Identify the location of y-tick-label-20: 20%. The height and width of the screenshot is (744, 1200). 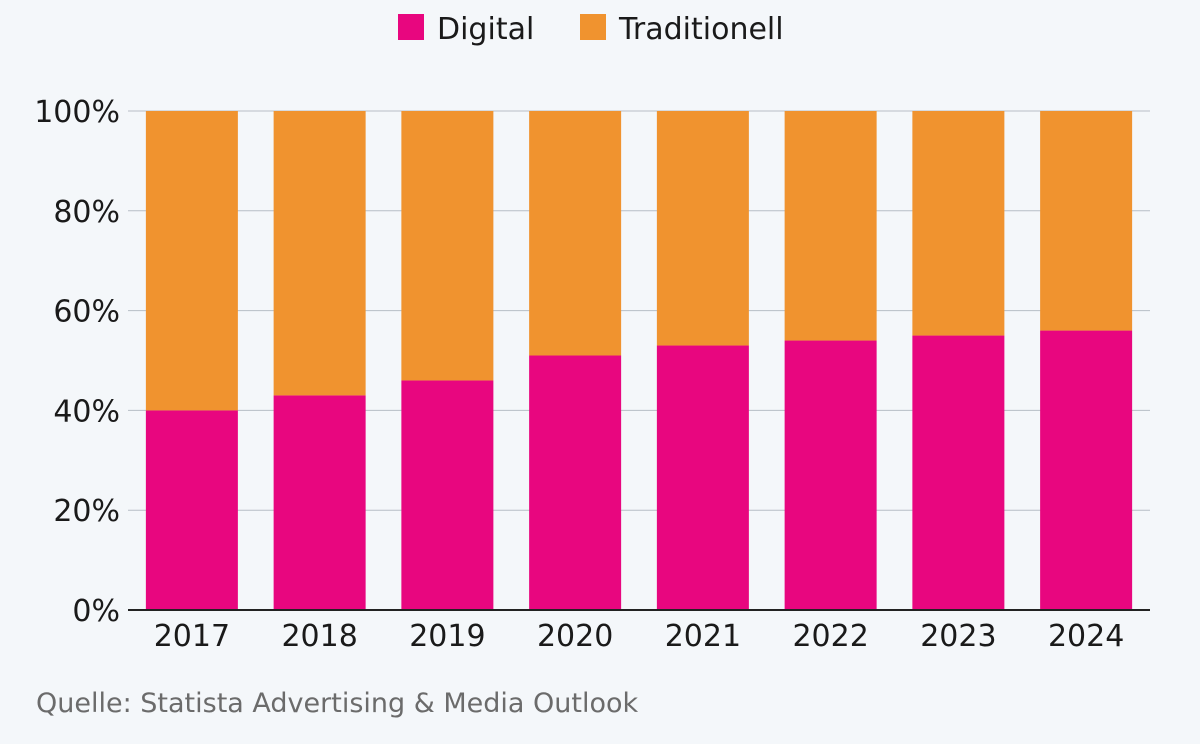
(86, 511).